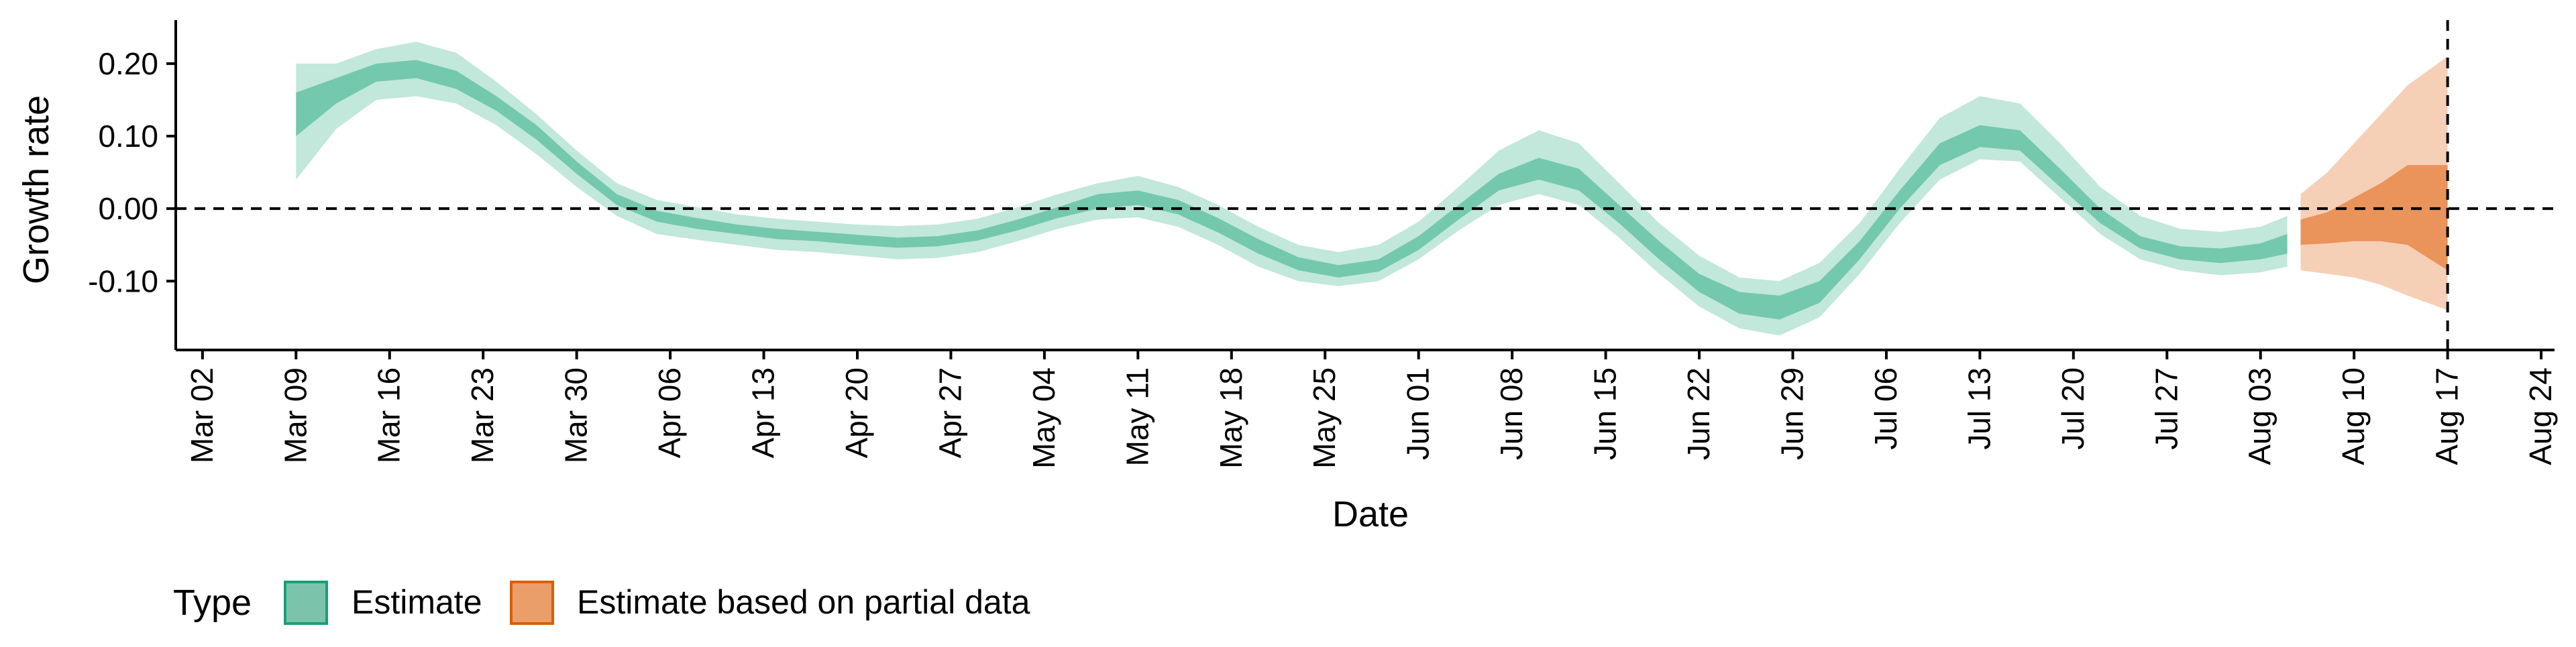 The width and height of the screenshot is (2576, 647). What do you see at coordinates (1137, 417) in the screenshot?
I see `x-tick-label: May 11` at bounding box center [1137, 417].